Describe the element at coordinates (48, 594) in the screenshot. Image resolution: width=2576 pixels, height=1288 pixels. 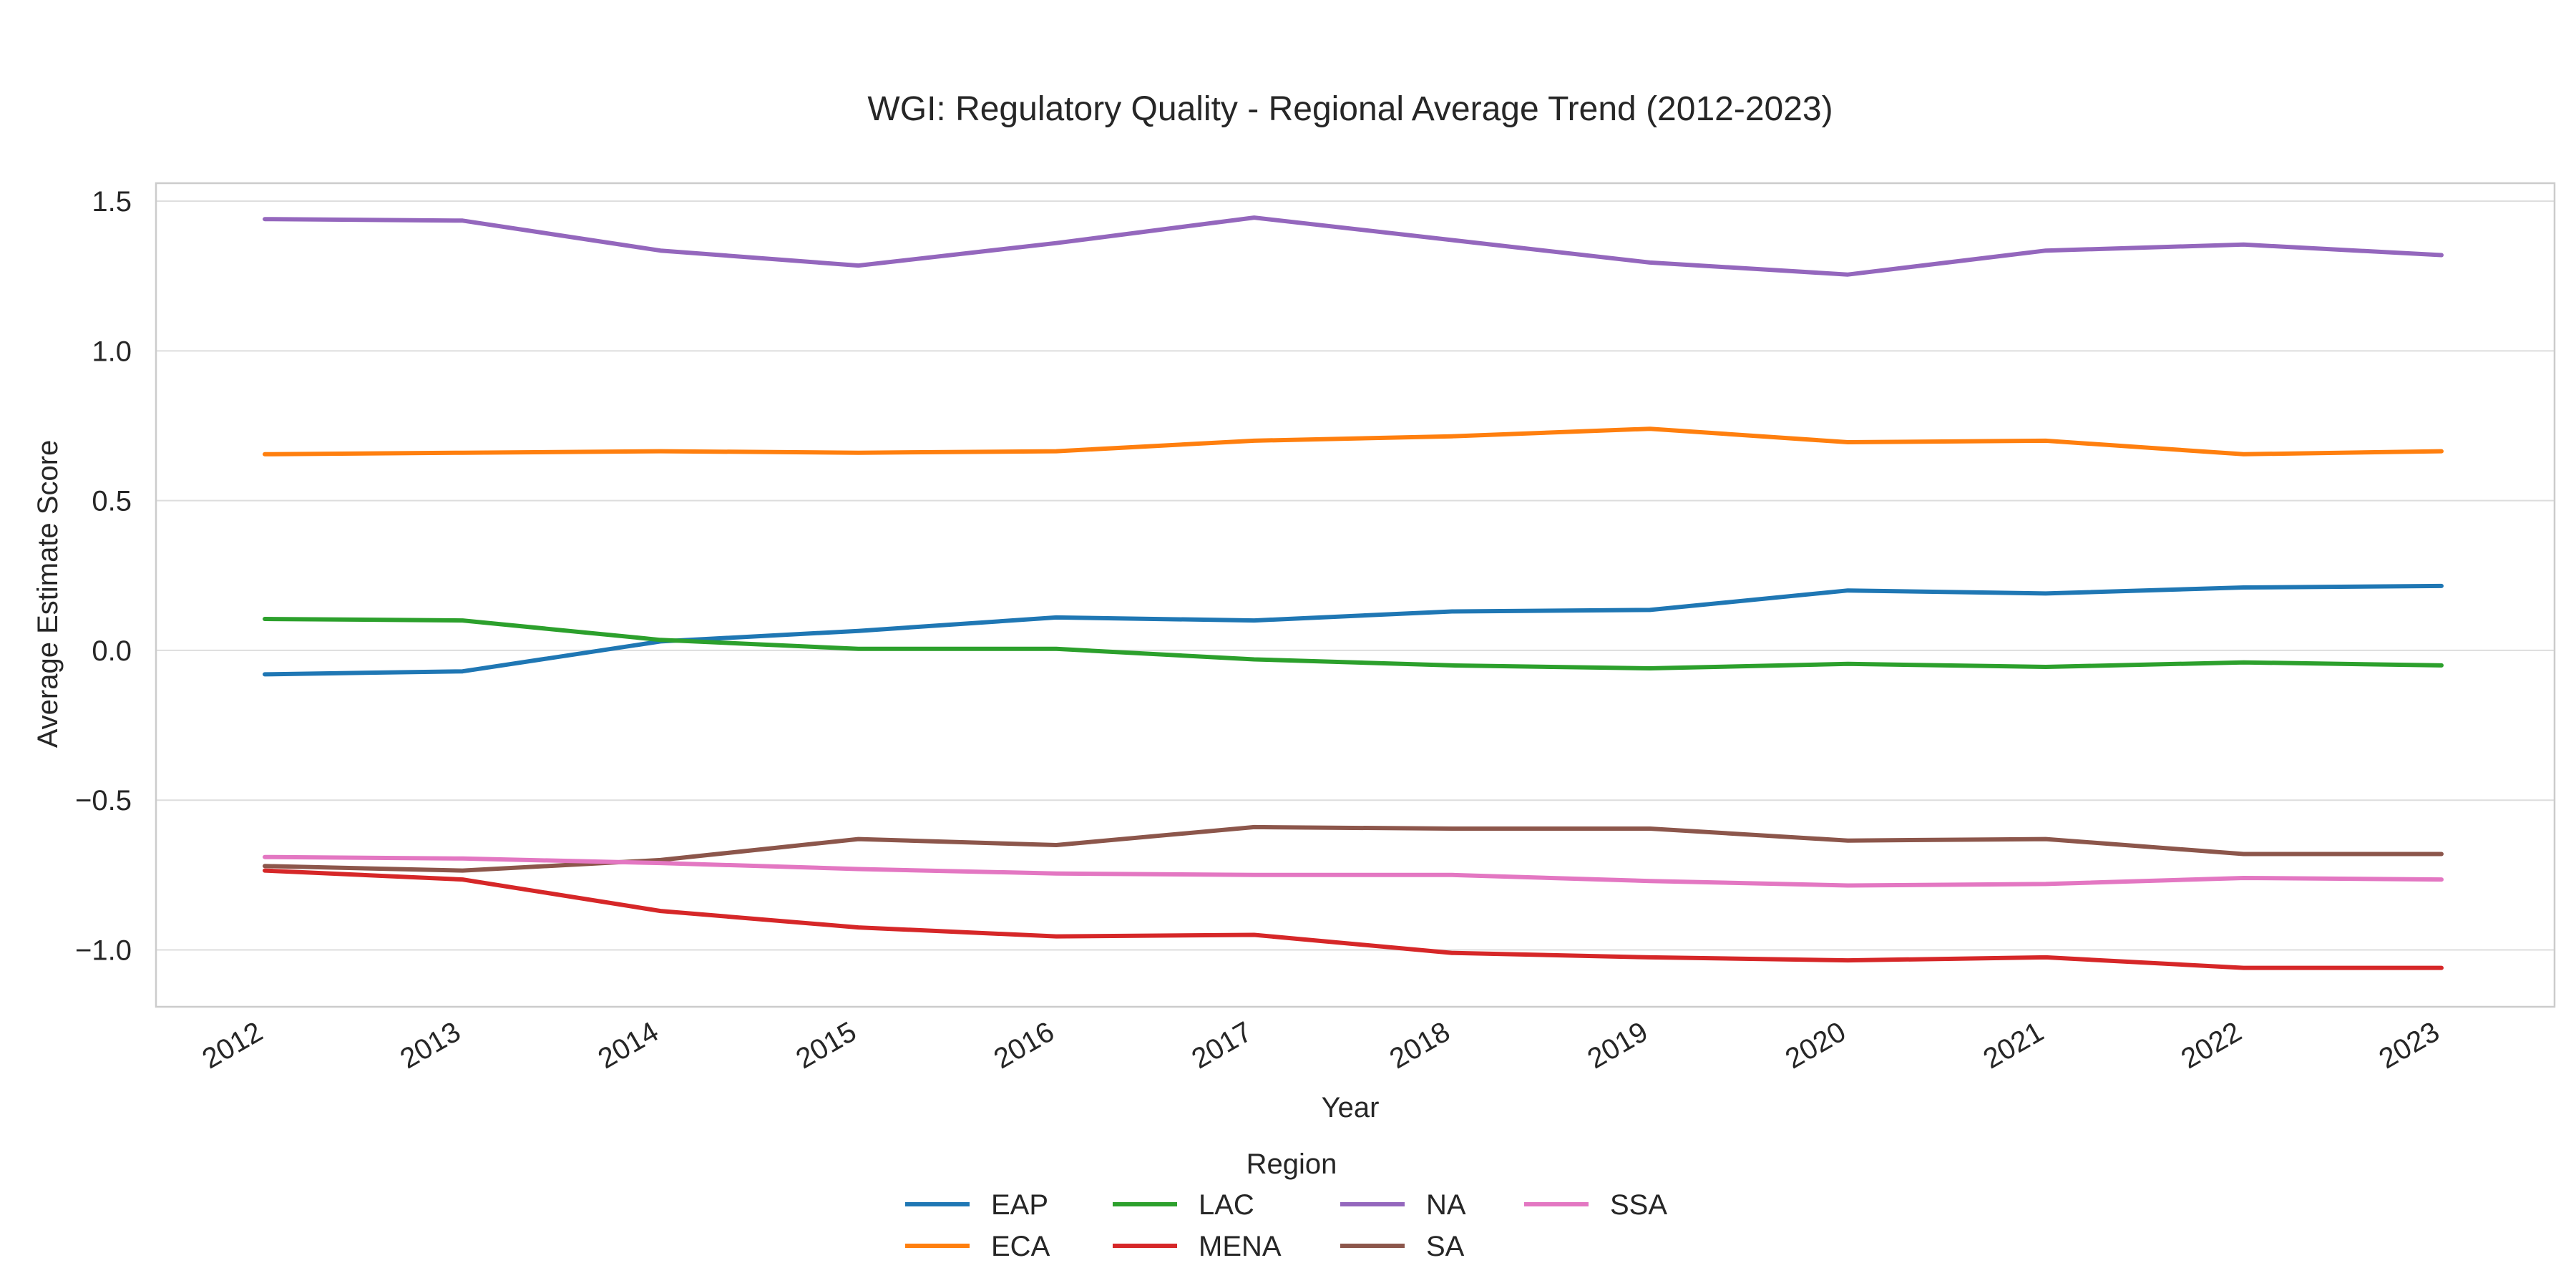
I see `y-axis-label: Average Estimate Score` at that location.